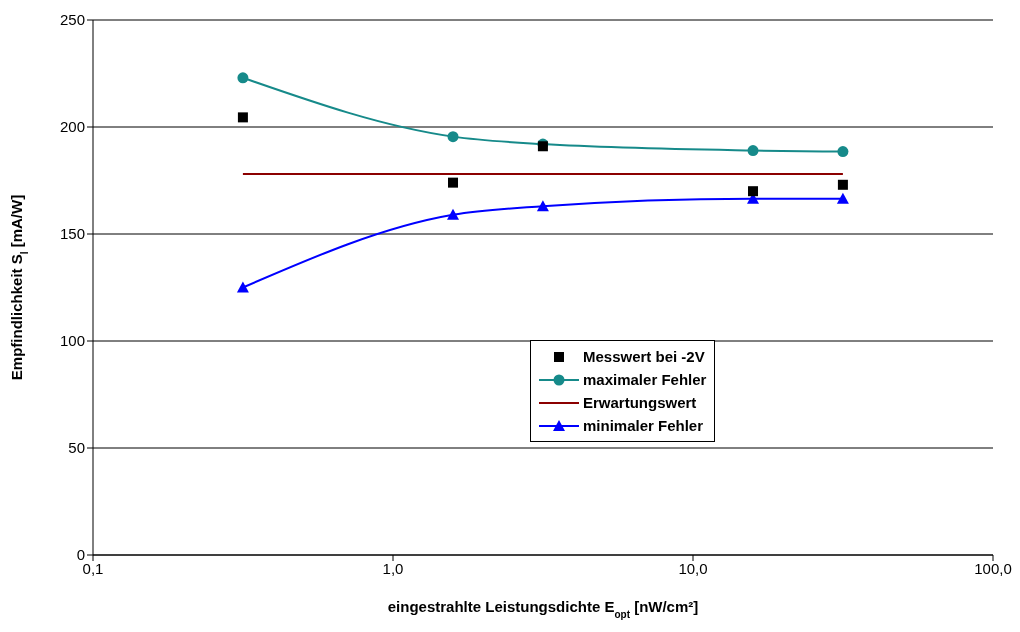 The width and height of the screenshot is (1020, 632). What do you see at coordinates (72, 127) in the screenshot?
I see `y-tick-label: 200` at bounding box center [72, 127].